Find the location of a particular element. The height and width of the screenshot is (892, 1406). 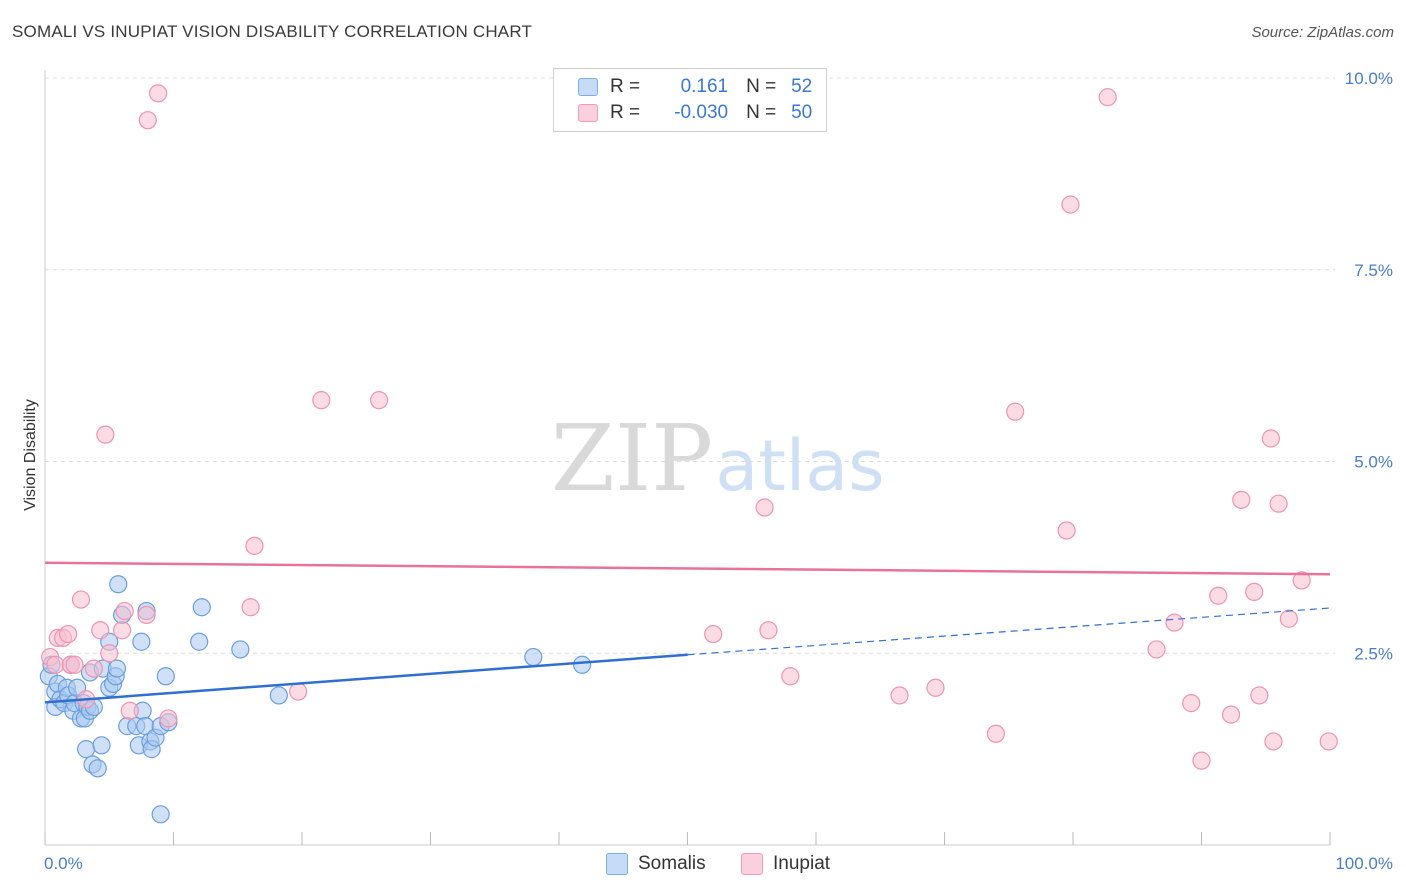

inupiat-trend-line is located at coordinates (687, 568).